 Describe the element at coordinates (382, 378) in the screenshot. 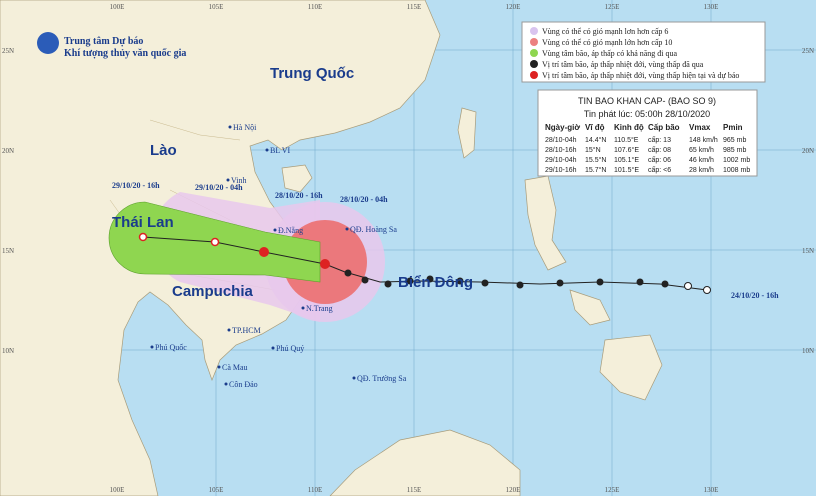

I see `place-label: QĐ. Trường Sa` at that location.